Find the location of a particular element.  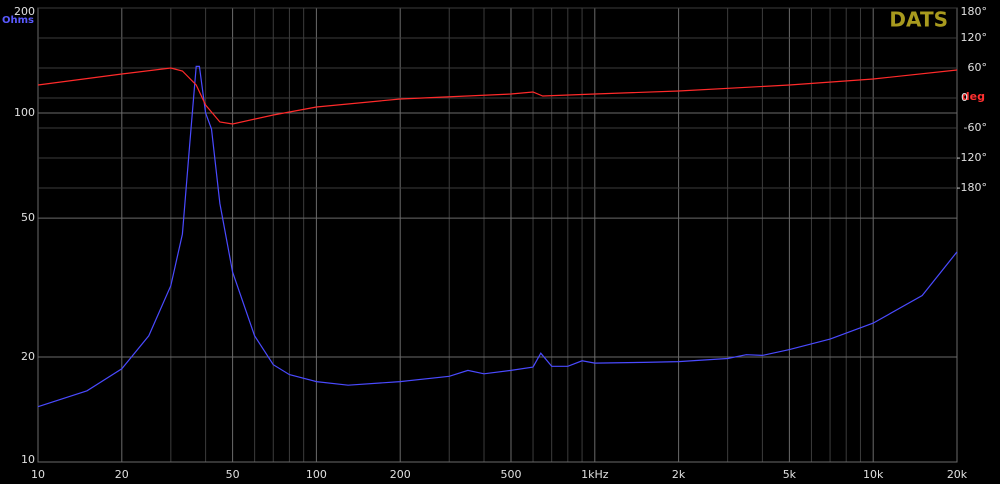

series-line is located at coordinates (497, 96).